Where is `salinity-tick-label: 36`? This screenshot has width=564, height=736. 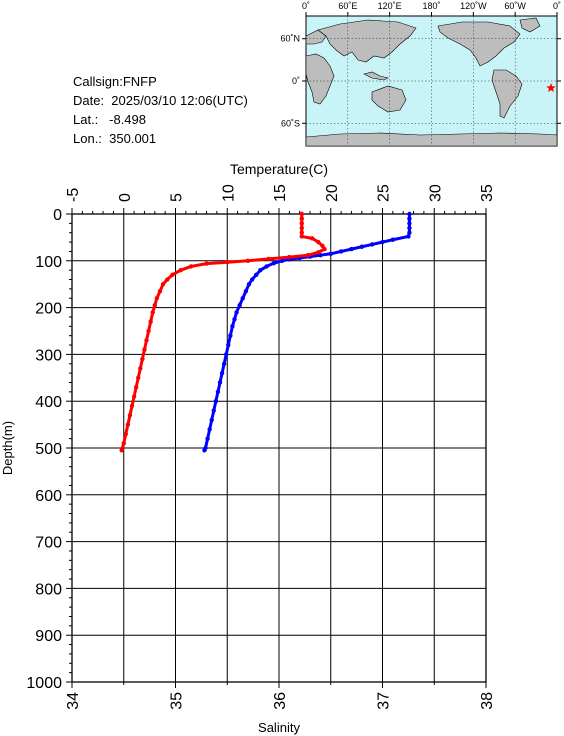 salinity-tick-label: 36 is located at coordinates (280, 701).